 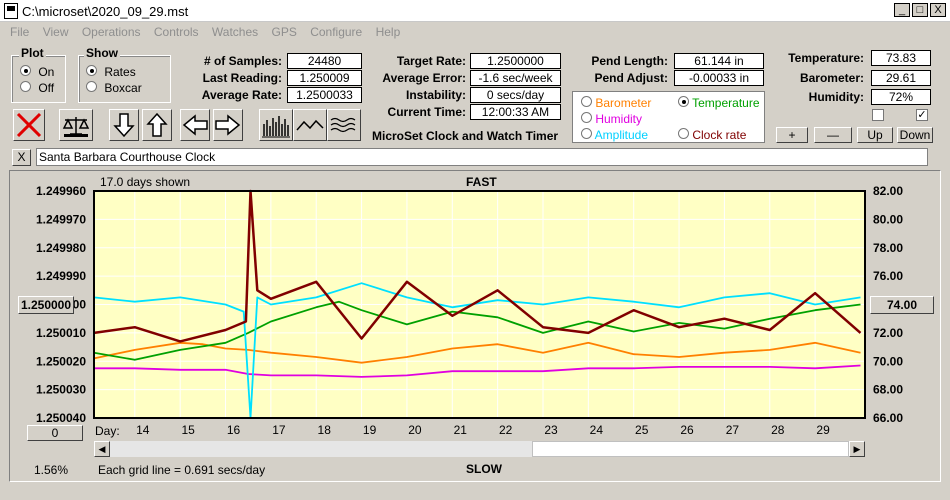 What do you see at coordinates (111, 32) in the screenshot?
I see `menu-operations: Operations` at bounding box center [111, 32].